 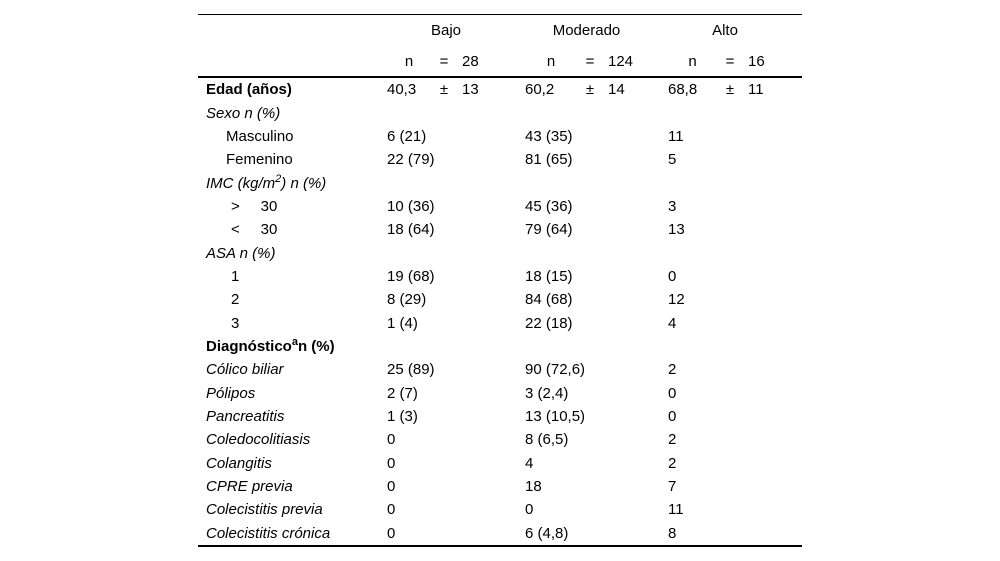 I want to click on col-group-header-moderado: Moderado, so click(x=586, y=30).